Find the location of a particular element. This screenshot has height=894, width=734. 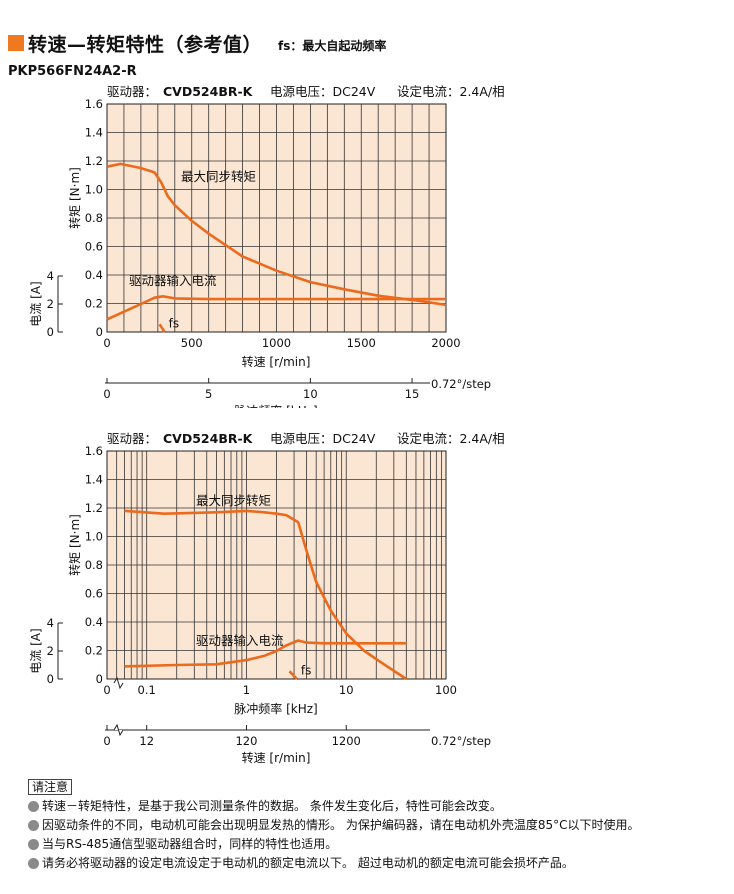

secondary-axis-label: 转速 [r/min] is located at coordinates (276, 757).